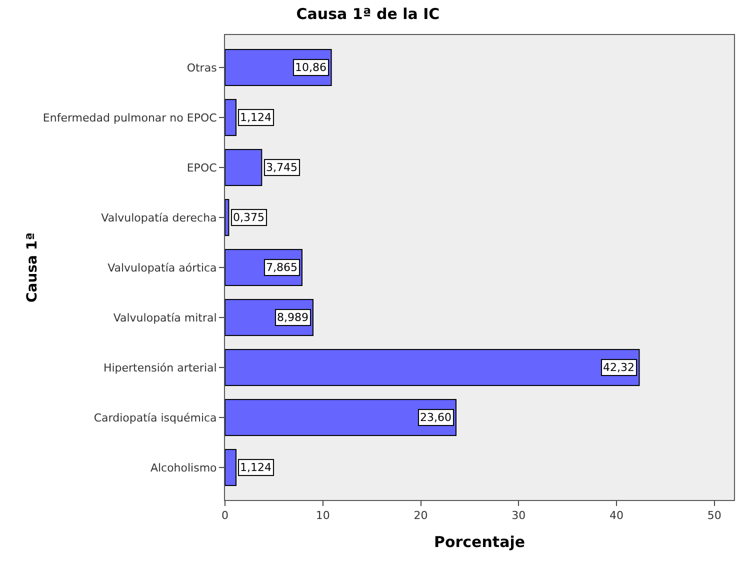 The image size is (736, 565). Describe the element at coordinates (323, 515) in the screenshot. I see `x-tick-label: 10` at that location.